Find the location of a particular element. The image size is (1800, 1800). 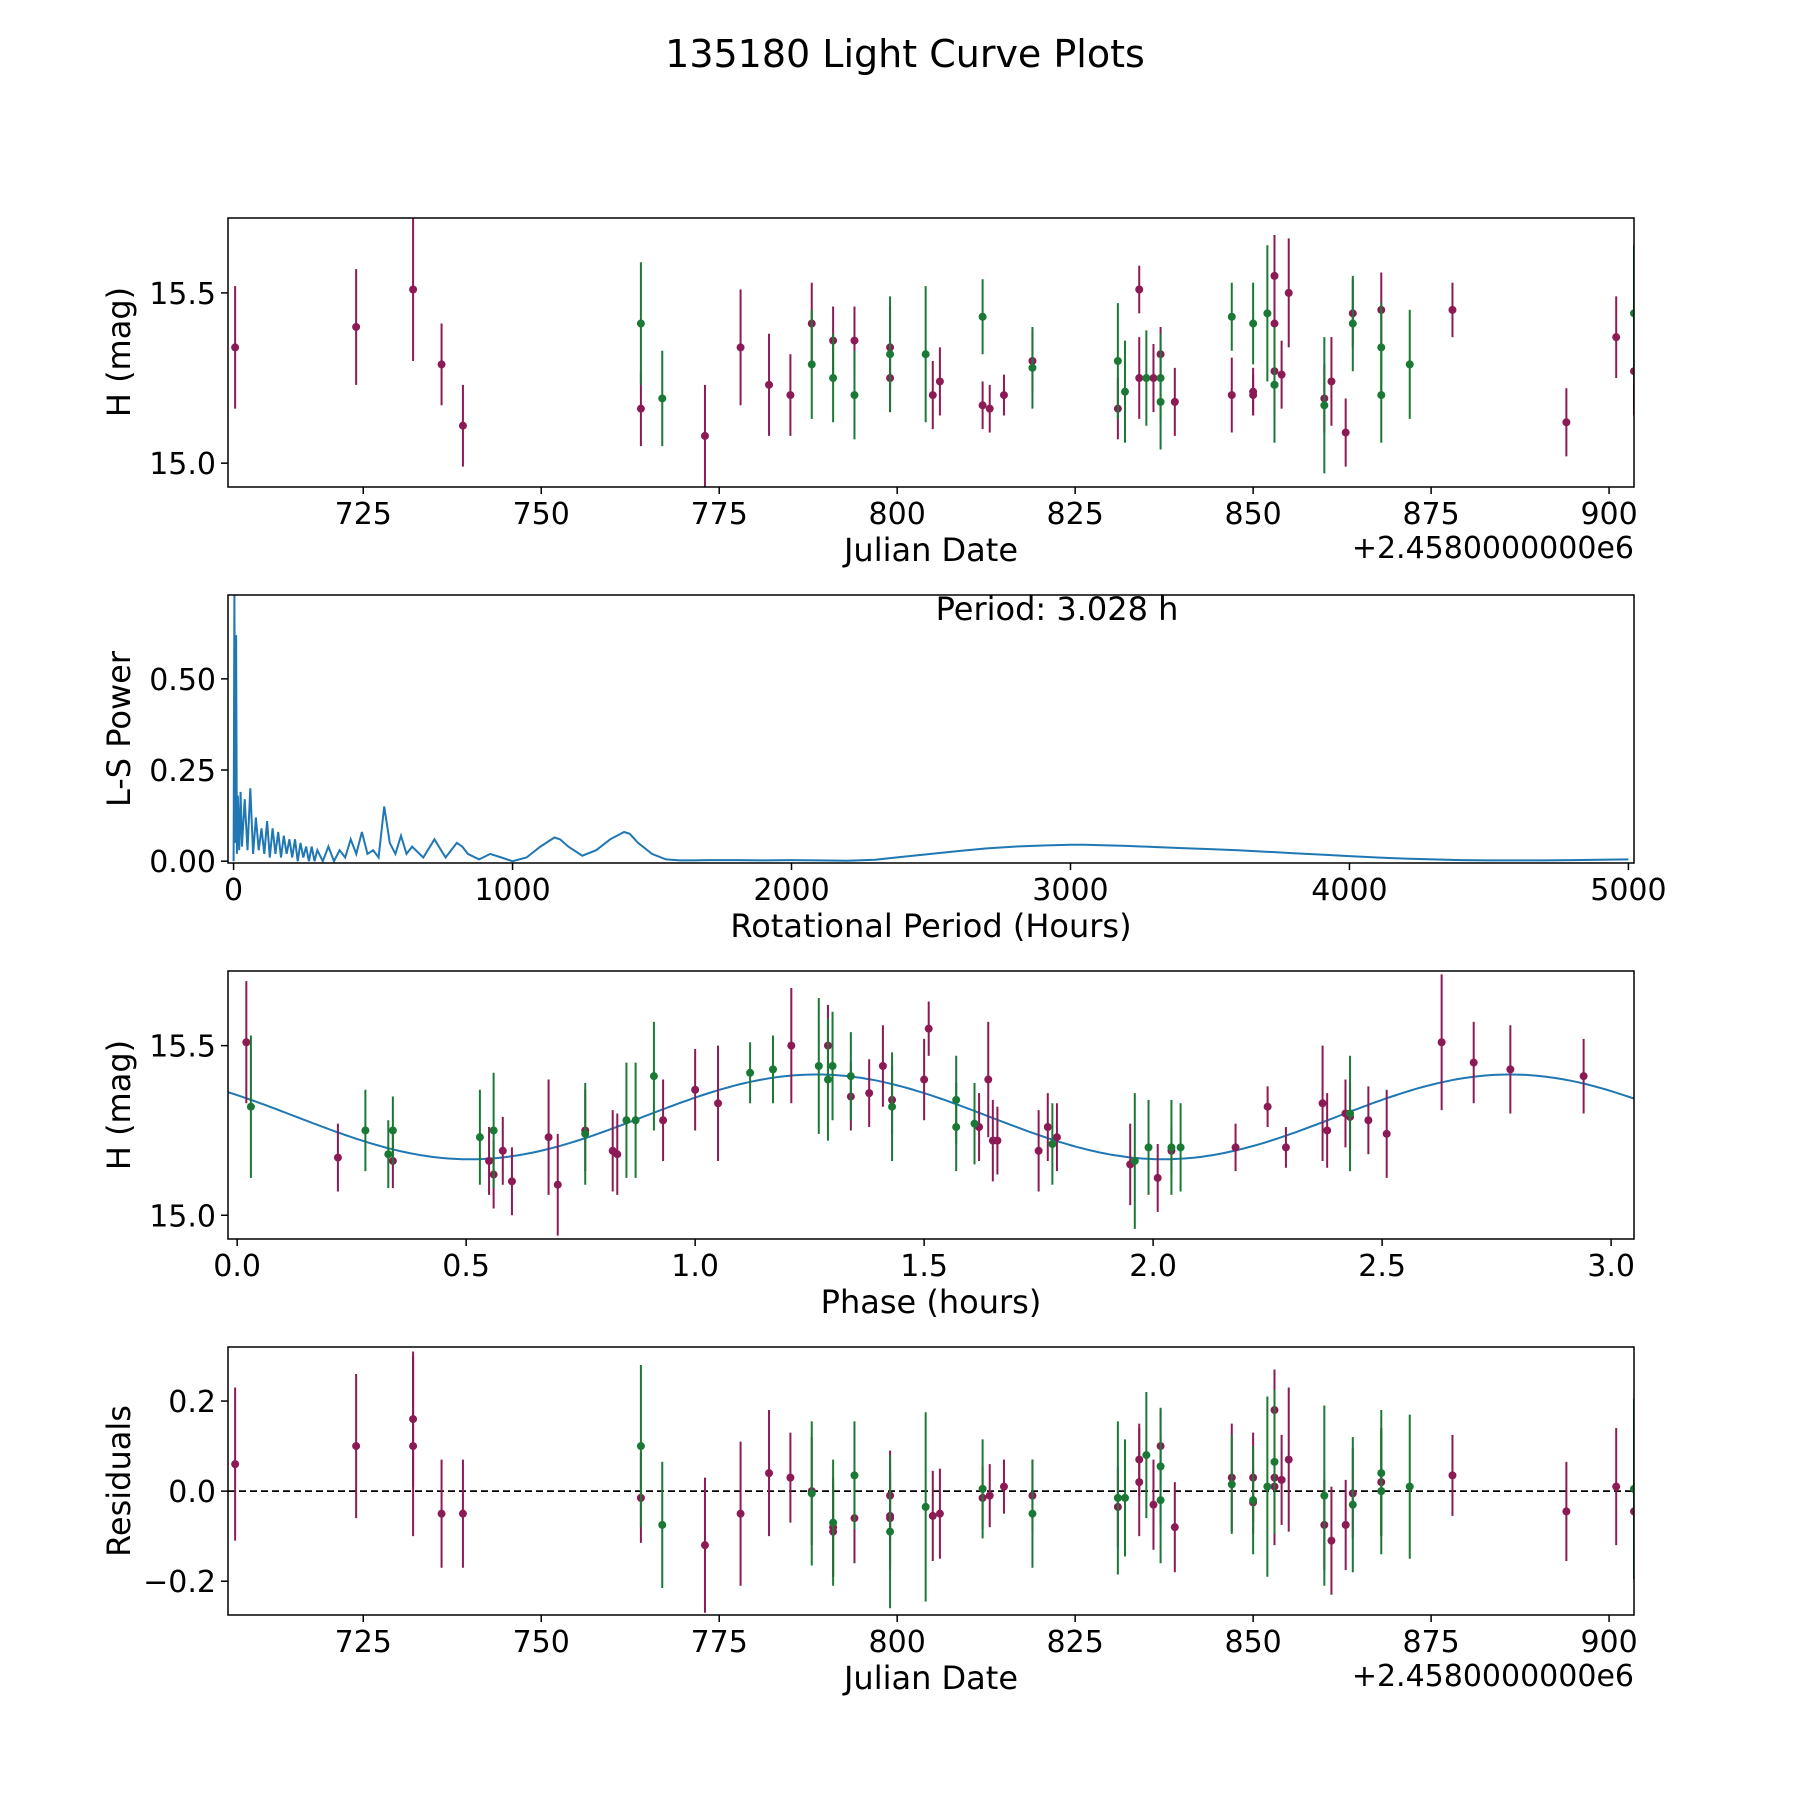

lightcurve-ylabel: H (mag) is located at coordinates (119, 352).